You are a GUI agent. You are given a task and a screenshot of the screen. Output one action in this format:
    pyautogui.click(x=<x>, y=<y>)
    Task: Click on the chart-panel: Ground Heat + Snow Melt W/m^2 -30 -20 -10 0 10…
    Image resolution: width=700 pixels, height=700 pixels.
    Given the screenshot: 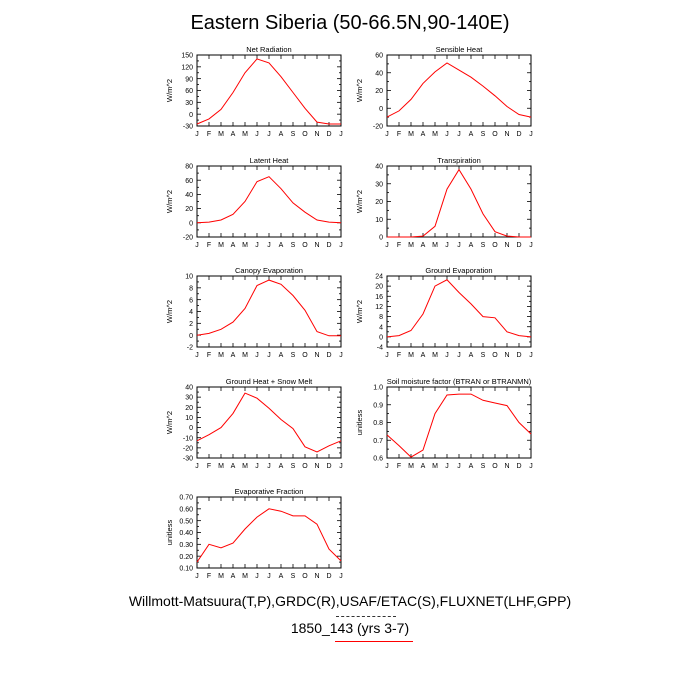 What is the action you would take?
    pyautogui.click(x=254, y=423)
    